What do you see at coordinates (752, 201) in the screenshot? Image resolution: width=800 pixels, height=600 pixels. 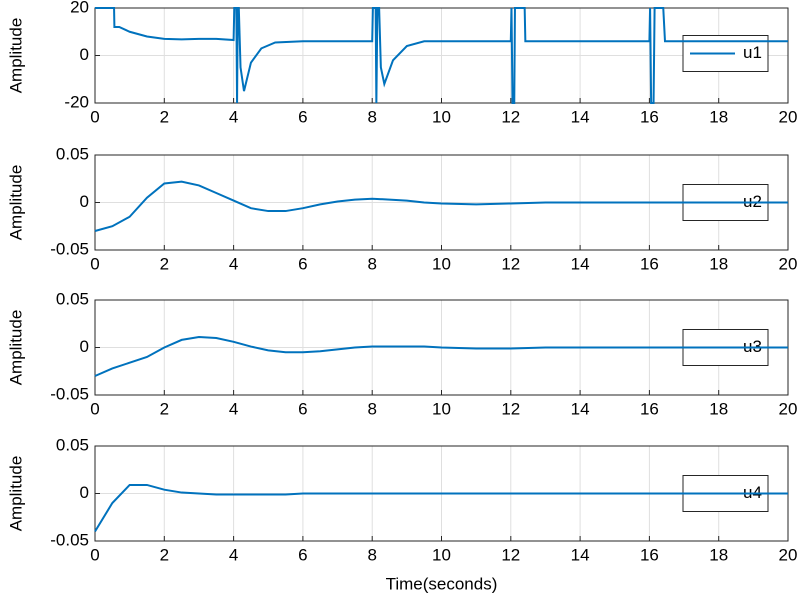 I see `legend-label: u2` at bounding box center [752, 201].